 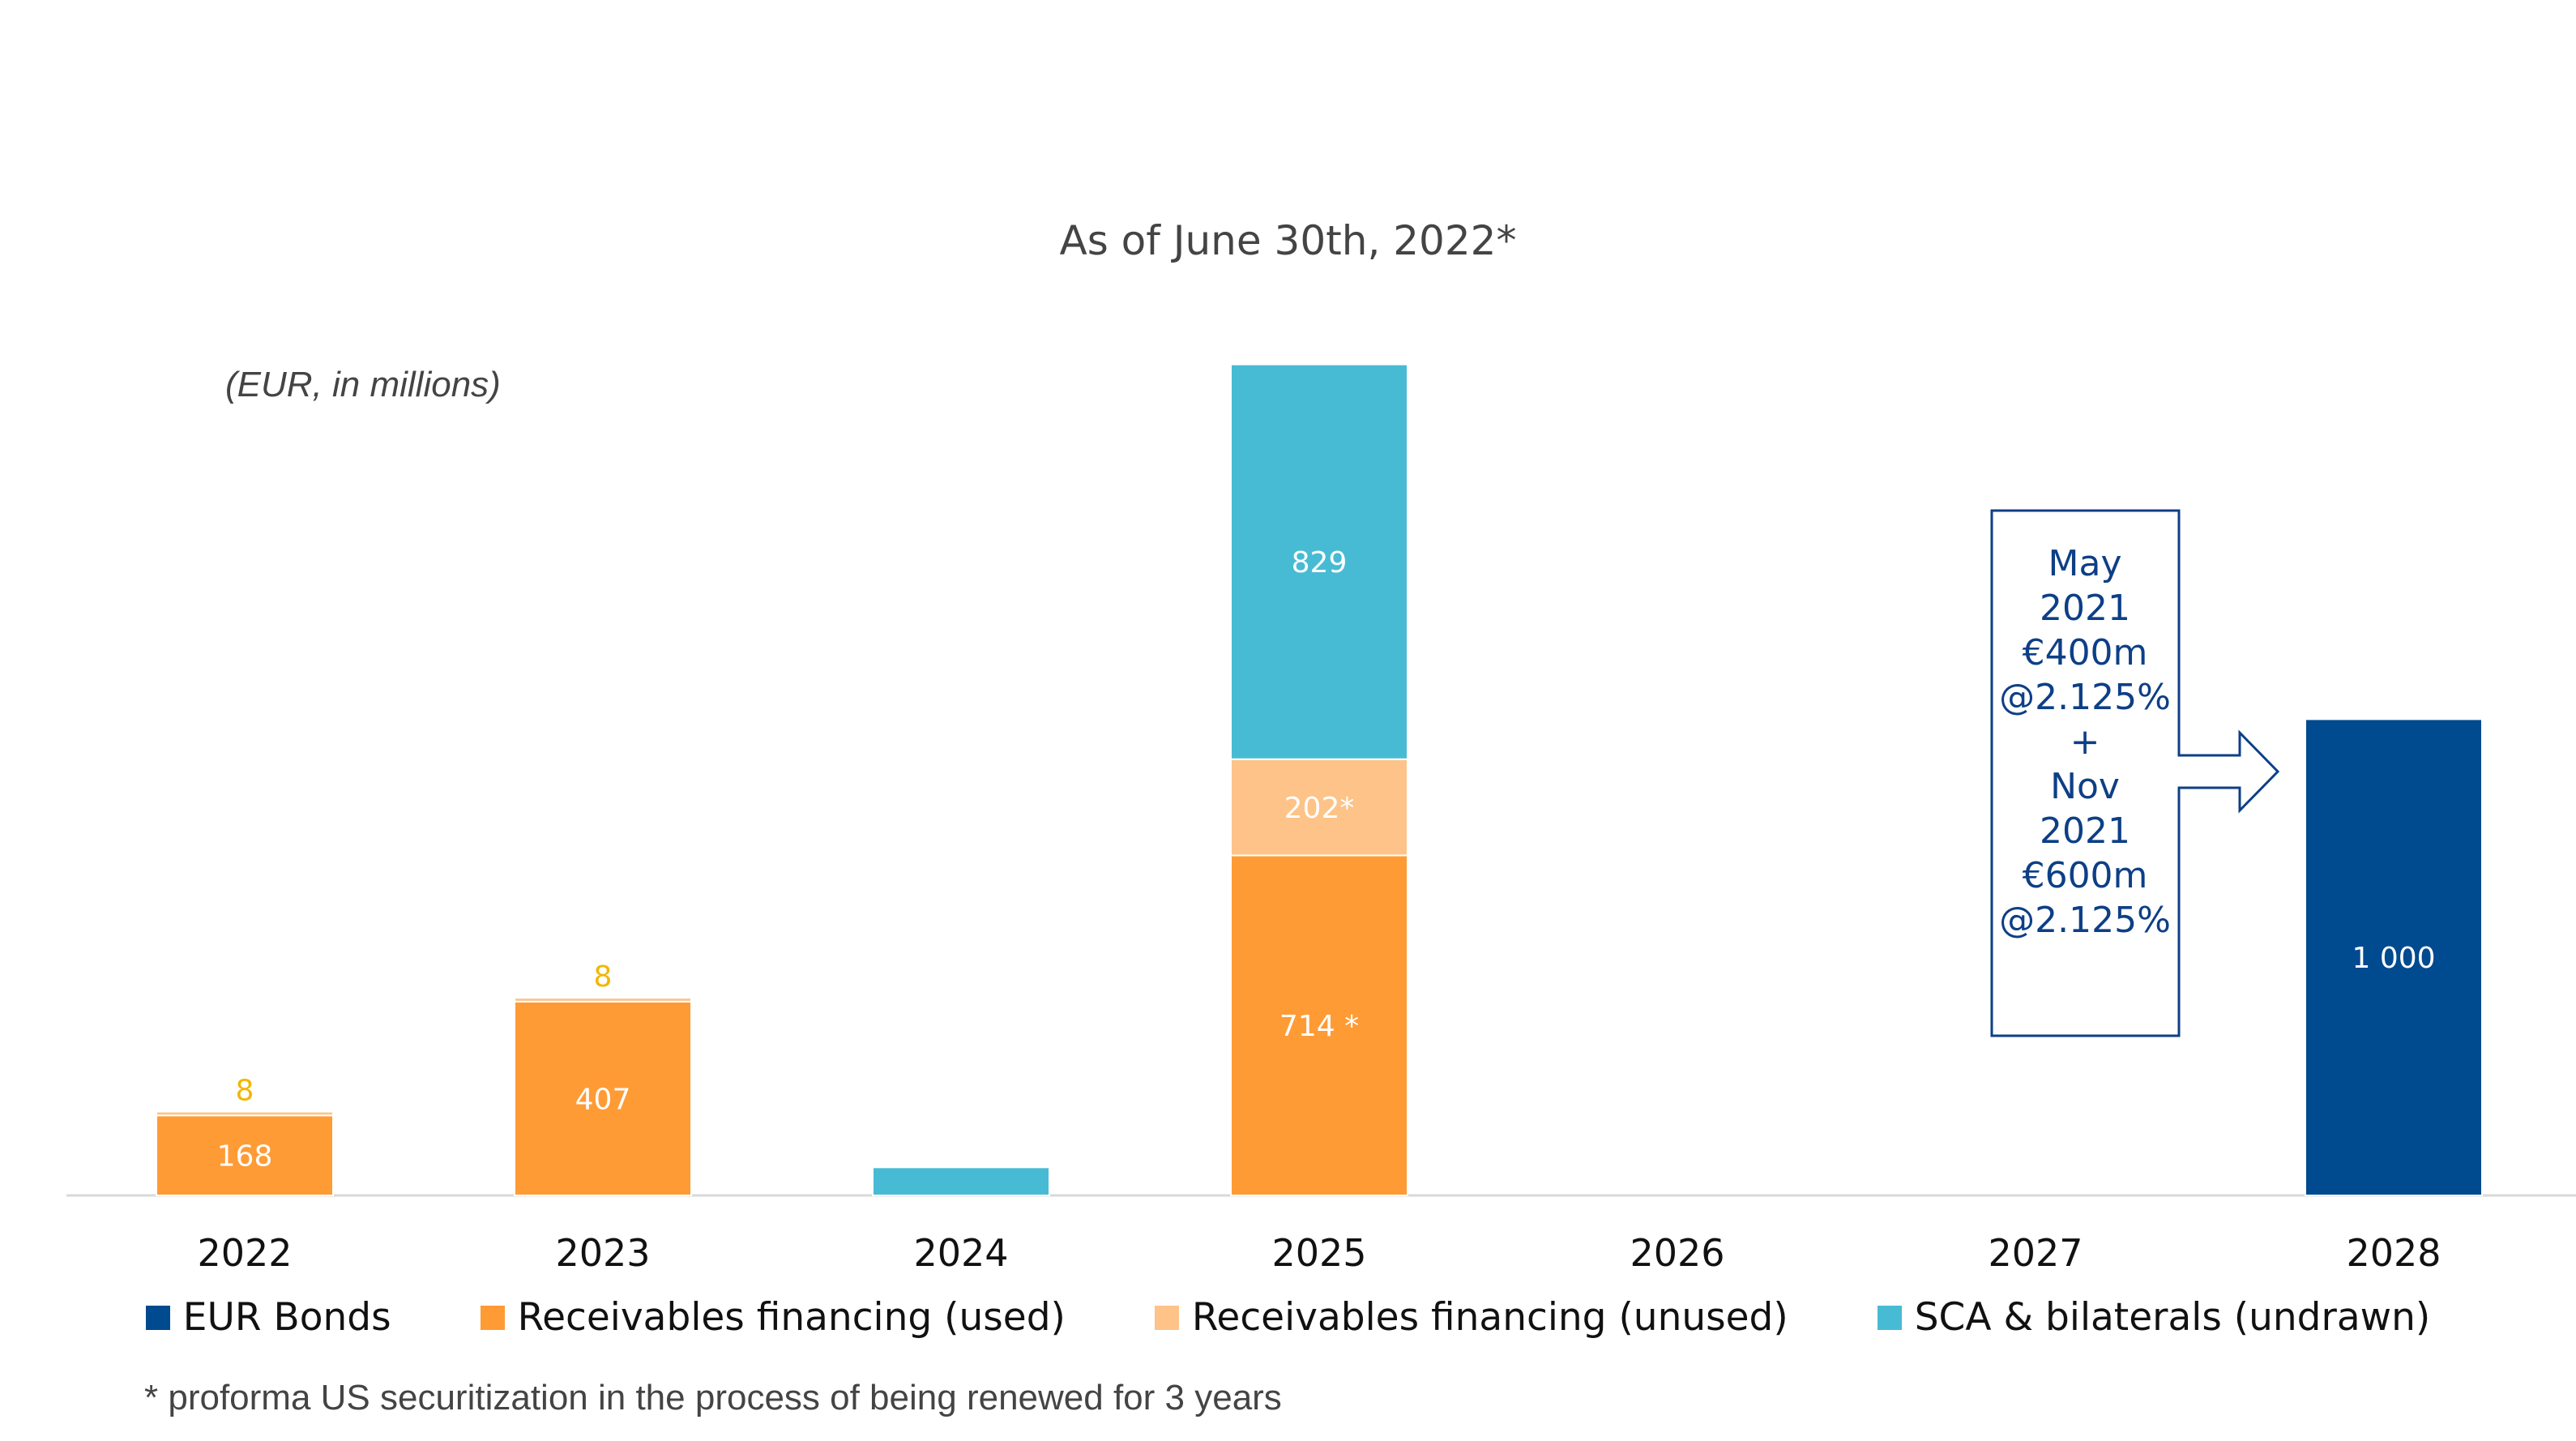 What do you see at coordinates (286, 1317) in the screenshot?
I see `legend-label-0: EUR Bonds` at bounding box center [286, 1317].